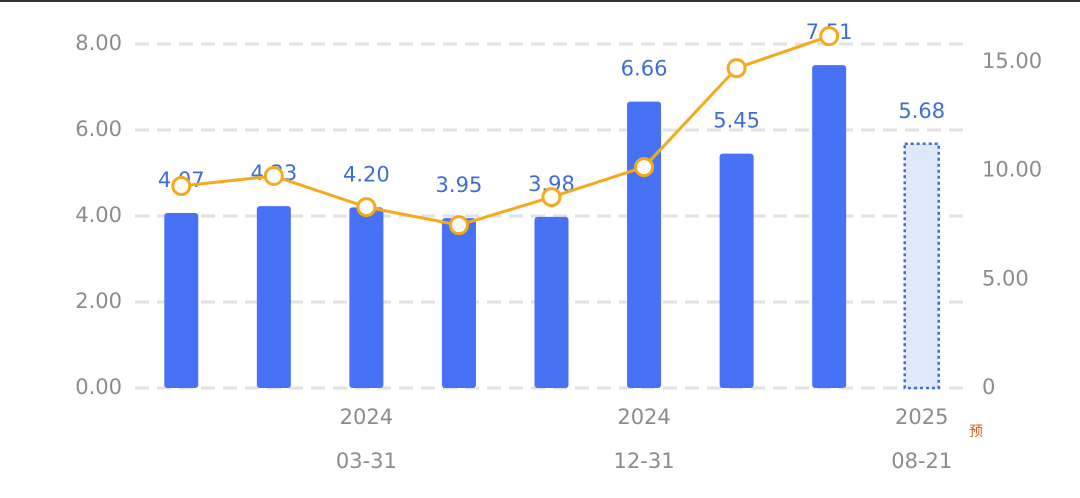 The image size is (1080, 498). What do you see at coordinates (98, 301) in the screenshot?
I see `y-tick-label: 2.00` at bounding box center [98, 301].